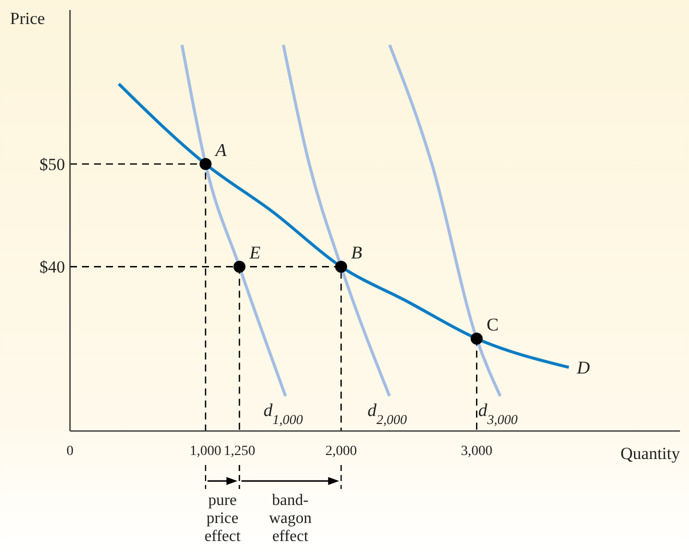 The image size is (689, 554). What do you see at coordinates (206, 451) in the screenshot?
I see `x-tick-label: 1,000` at bounding box center [206, 451].